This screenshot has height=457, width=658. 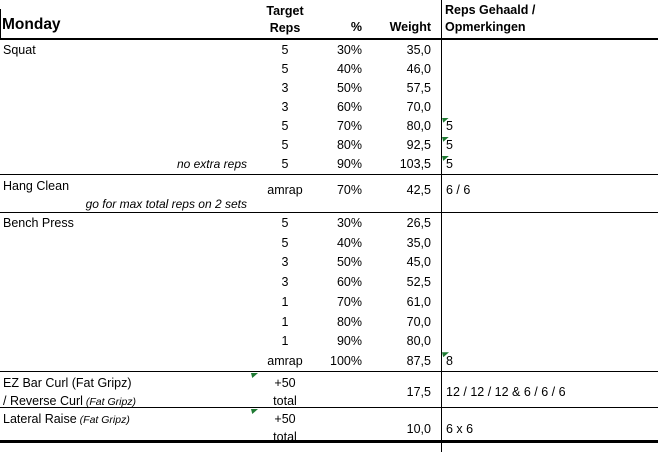 What do you see at coordinates (418, 222) in the screenshot?
I see `cell-weight: 26,5` at bounding box center [418, 222].